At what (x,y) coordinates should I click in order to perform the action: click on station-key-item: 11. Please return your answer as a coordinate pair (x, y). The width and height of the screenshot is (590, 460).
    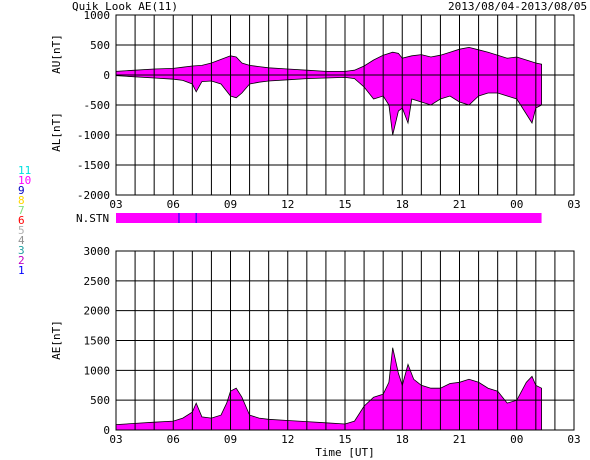
    Looking at the image, I should click on (25, 170).